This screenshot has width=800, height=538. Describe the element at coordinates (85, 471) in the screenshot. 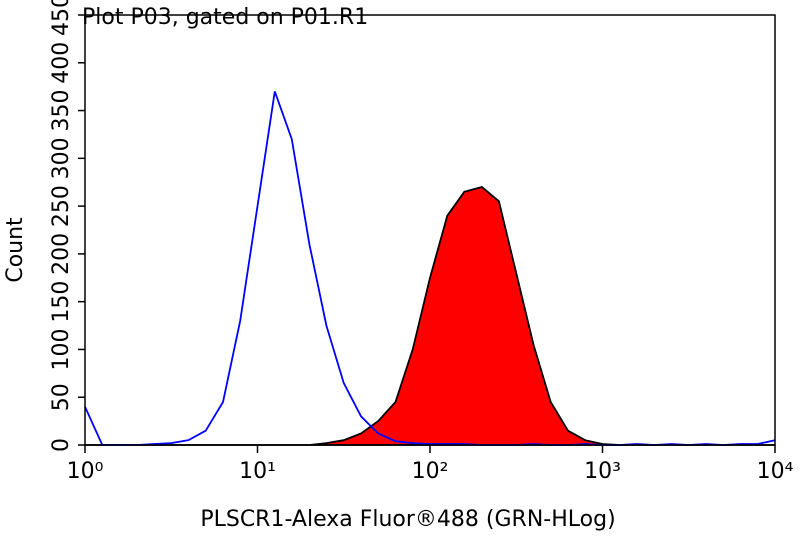

I see `x-tick-label: 10⁰` at that location.